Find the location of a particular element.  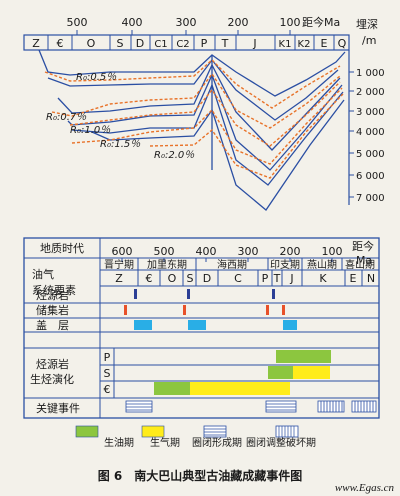

ro-label: R₀:0.5％ is located at coordinates (96, 77).